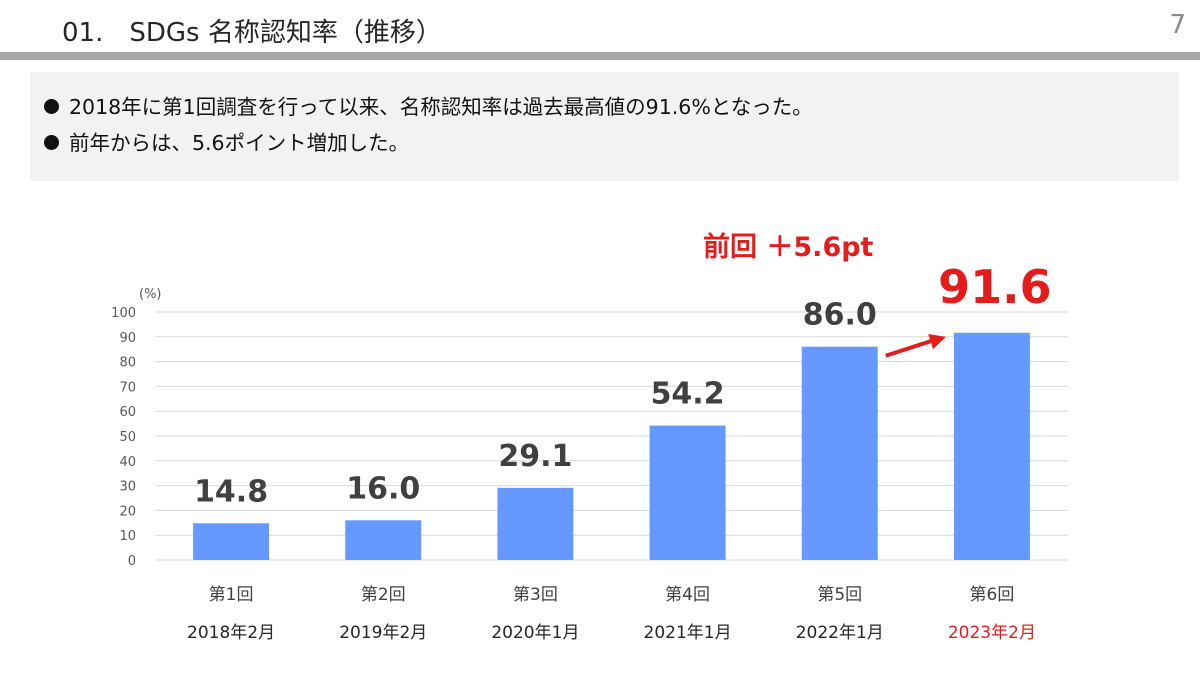 The width and height of the screenshot is (1200, 681). I want to click on data-label: 54.2, so click(688, 394).